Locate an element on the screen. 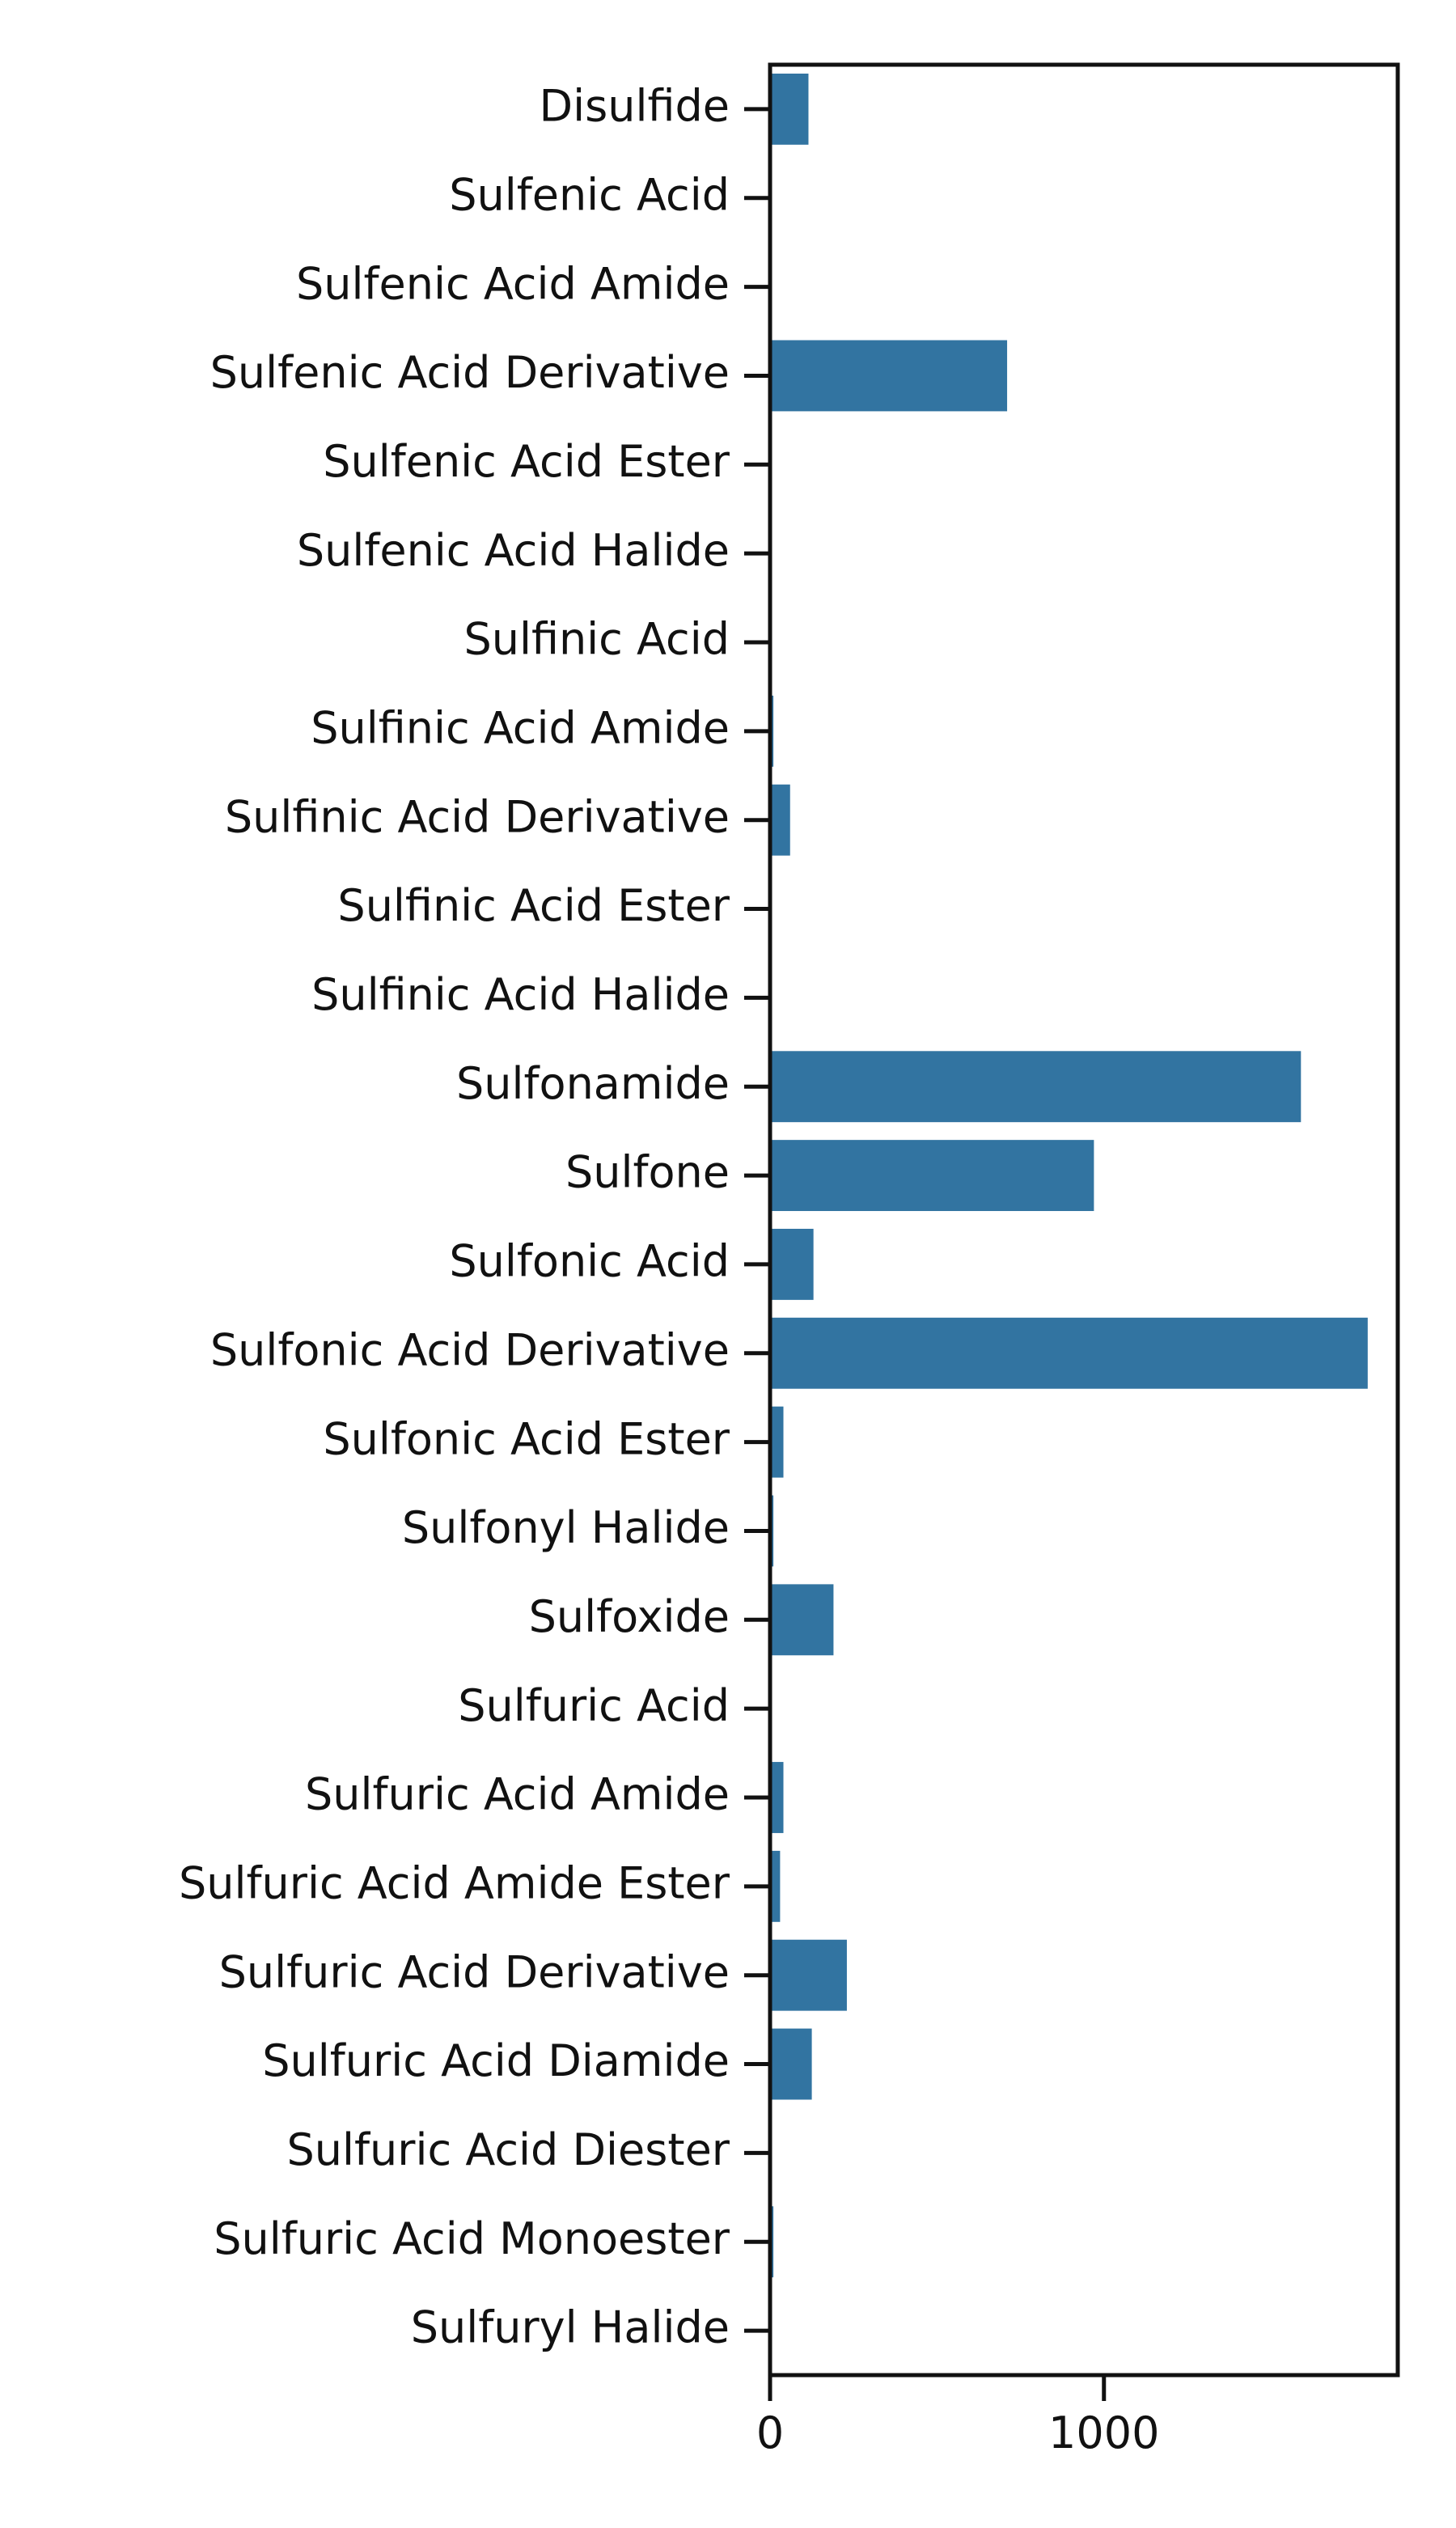 The width and height of the screenshot is (1456, 2528). bar-sulfenic-acid-derivative is located at coordinates (889, 376).